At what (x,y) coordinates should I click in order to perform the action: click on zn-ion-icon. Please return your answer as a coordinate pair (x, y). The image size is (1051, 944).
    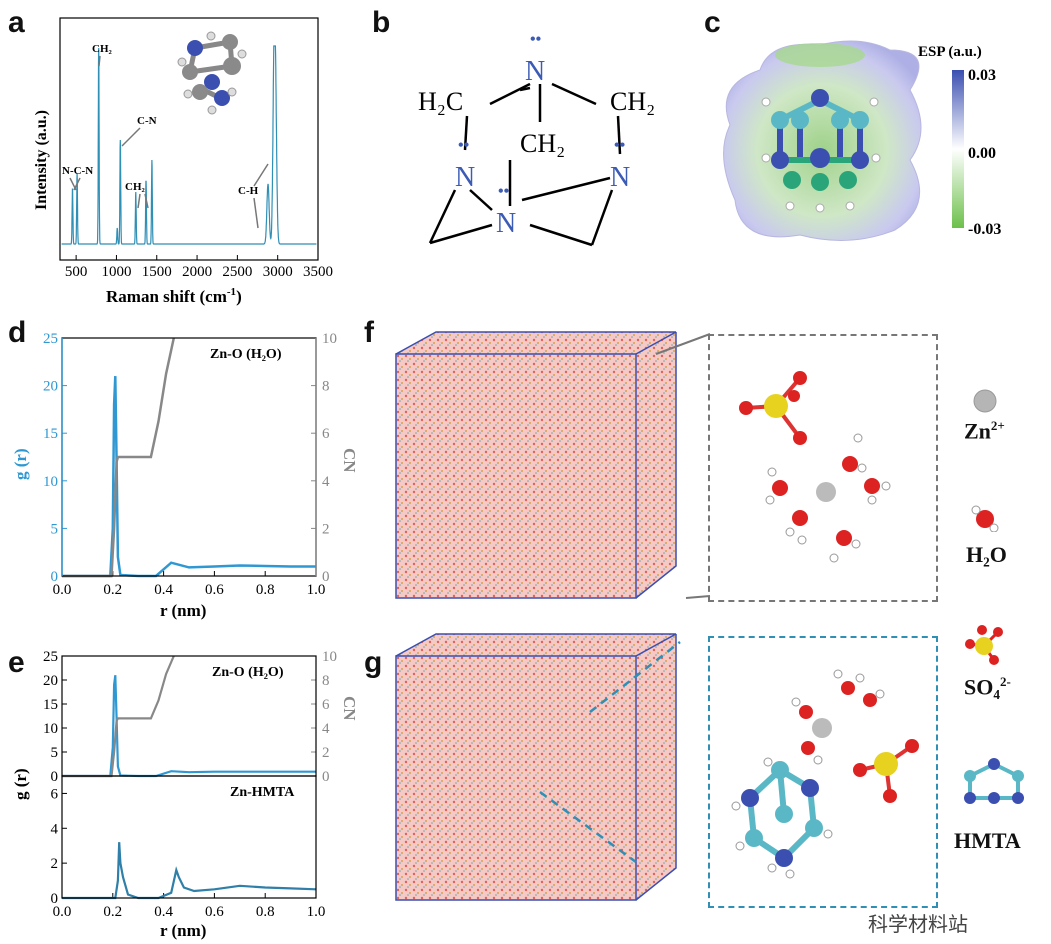
    Looking at the image, I should click on (826, 492).